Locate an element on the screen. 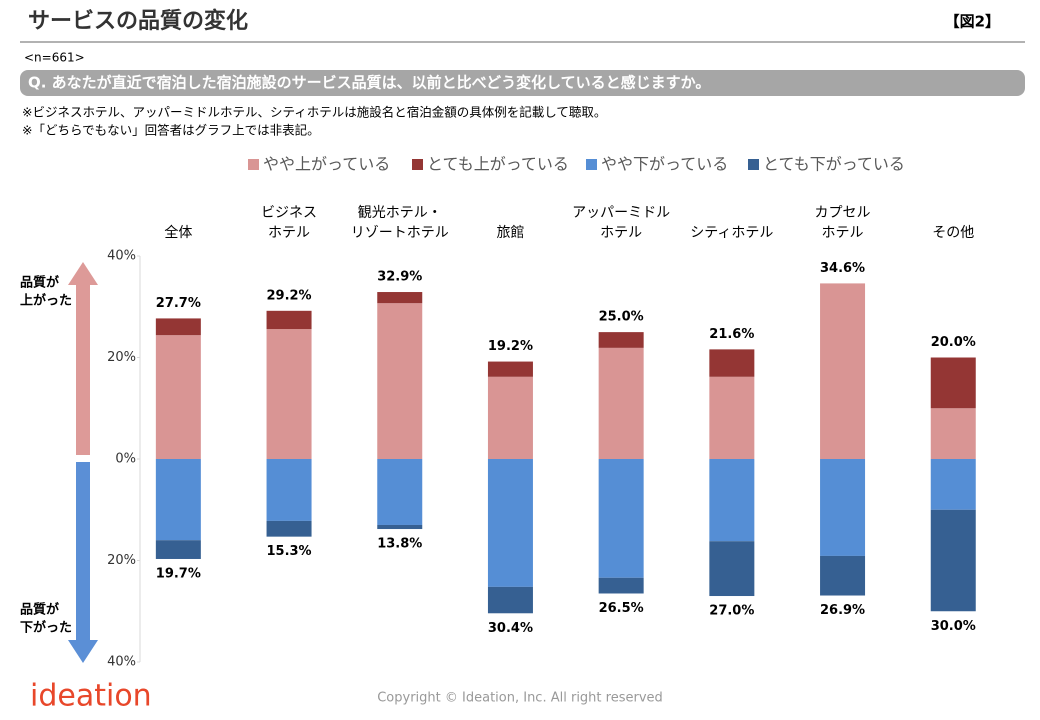 This screenshot has height=720, width=1040. axis-label-down: 下がった is located at coordinates (46, 628).